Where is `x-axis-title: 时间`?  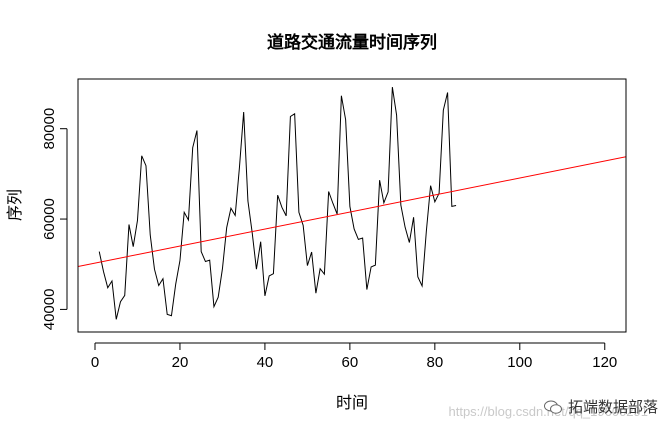 x-axis-title: 时间 is located at coordinates (352, 402).